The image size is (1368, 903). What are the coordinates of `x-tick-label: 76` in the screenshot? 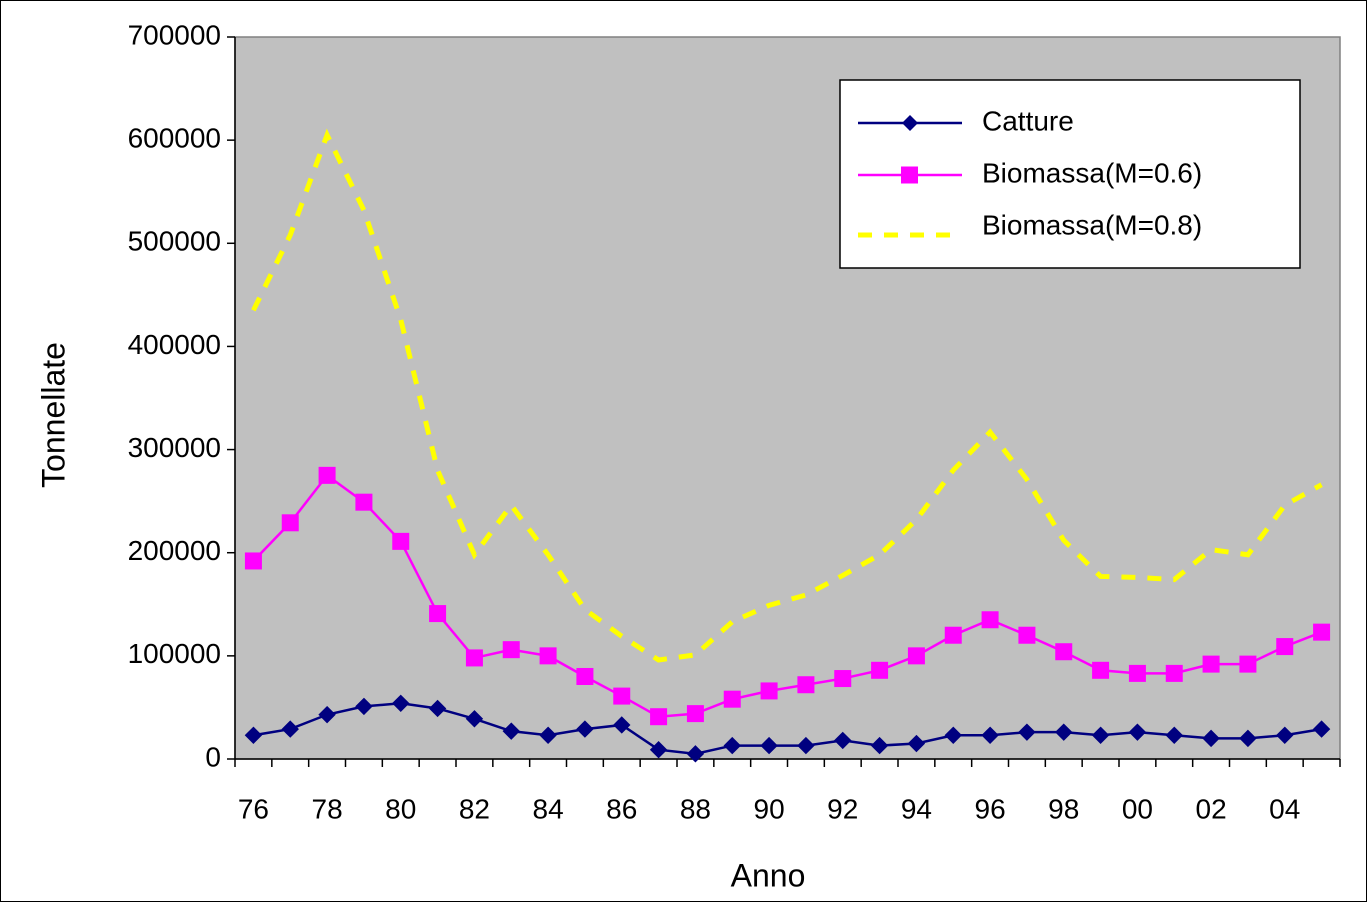 It's located at (253, 808).